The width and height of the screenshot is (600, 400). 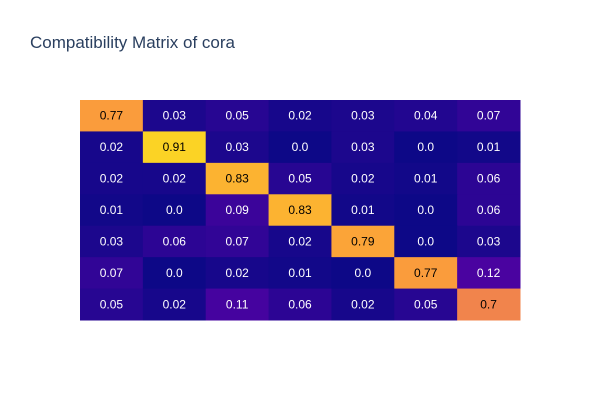 I want to click on heatmap-cell-r6-c6, so click(x=489, y=304).